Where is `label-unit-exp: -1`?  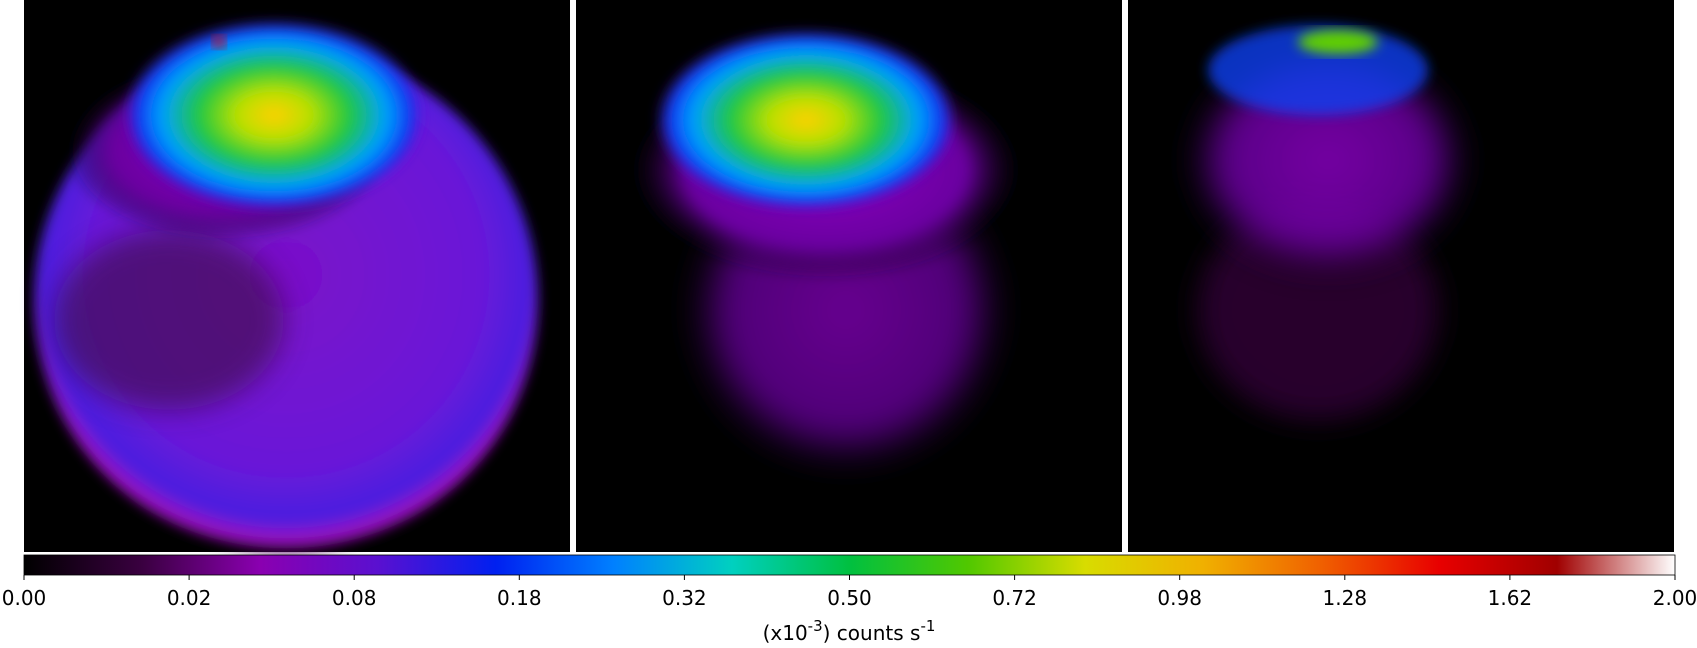
label-unit-exp: -1 is located at coordinates (927, 626).